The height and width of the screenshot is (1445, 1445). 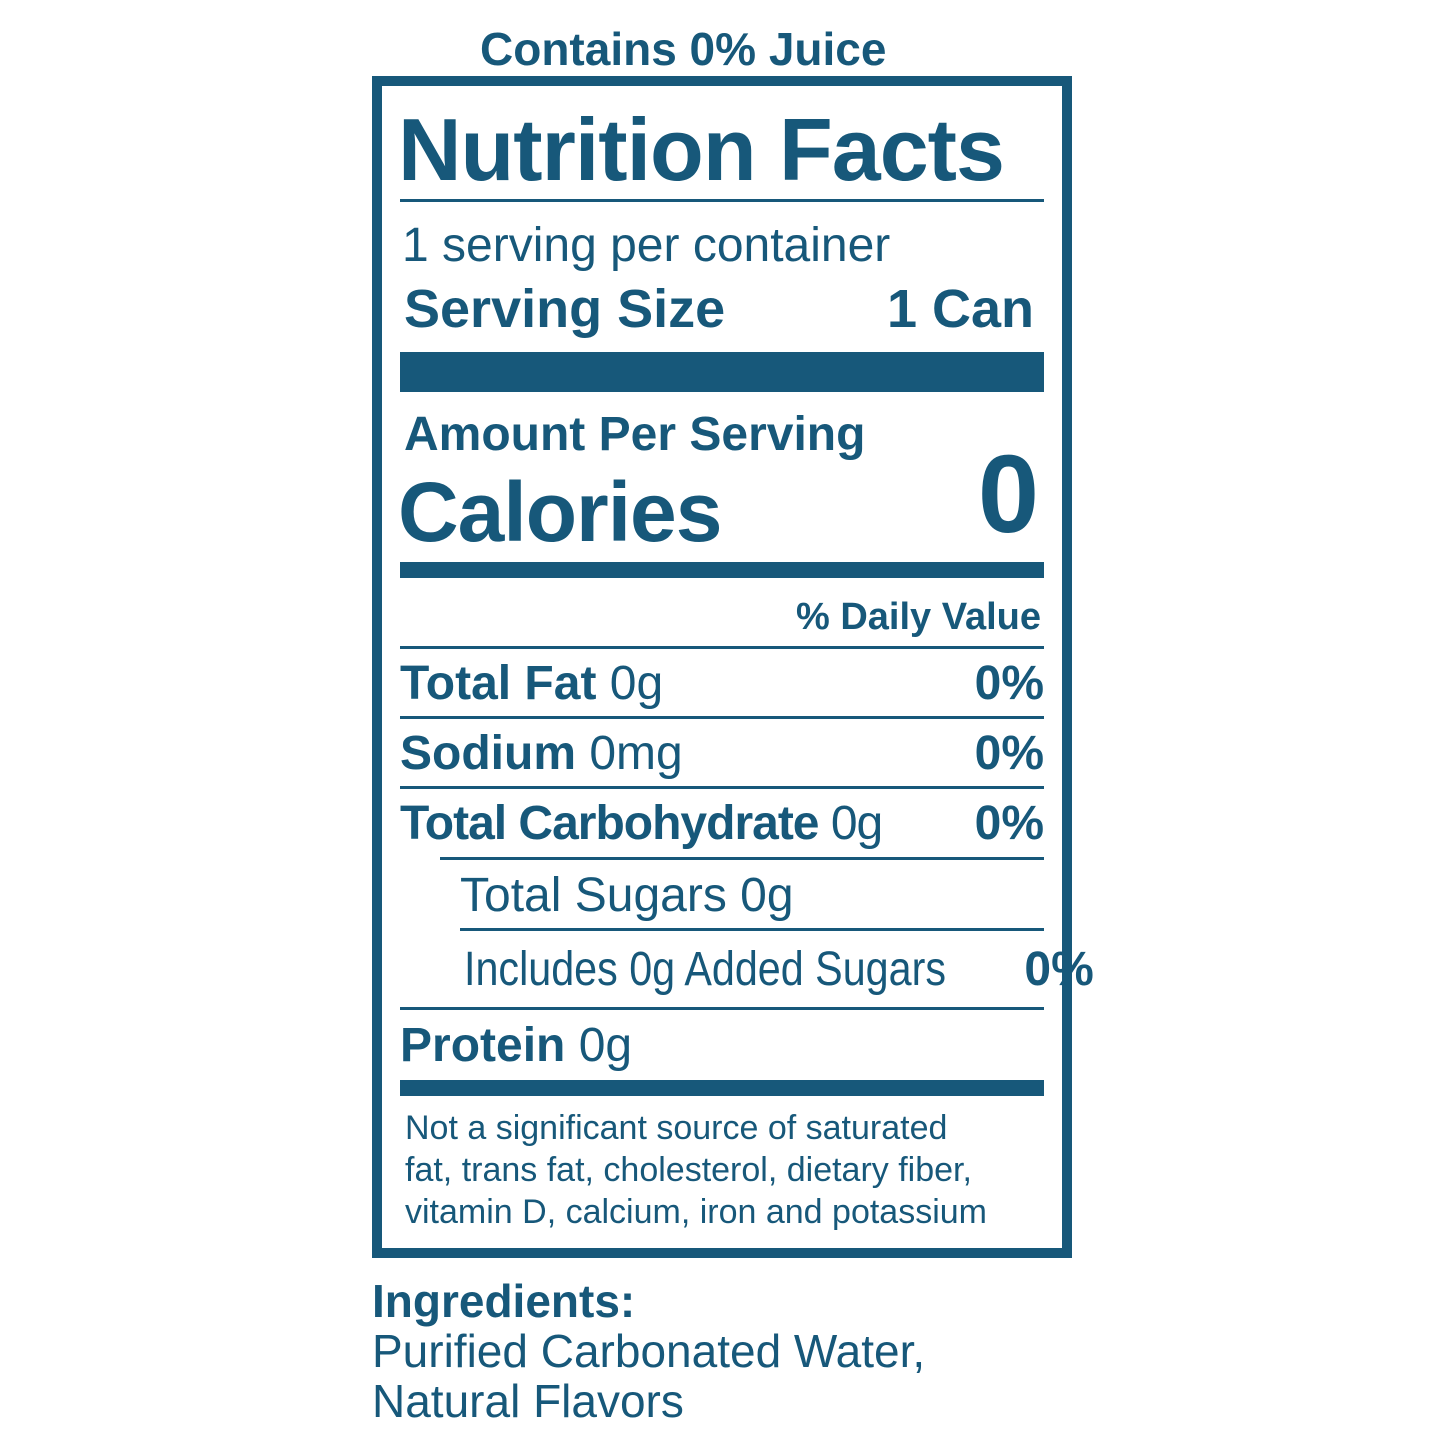 I want to click on calories-value: 0, so click(x=1008, y=494).